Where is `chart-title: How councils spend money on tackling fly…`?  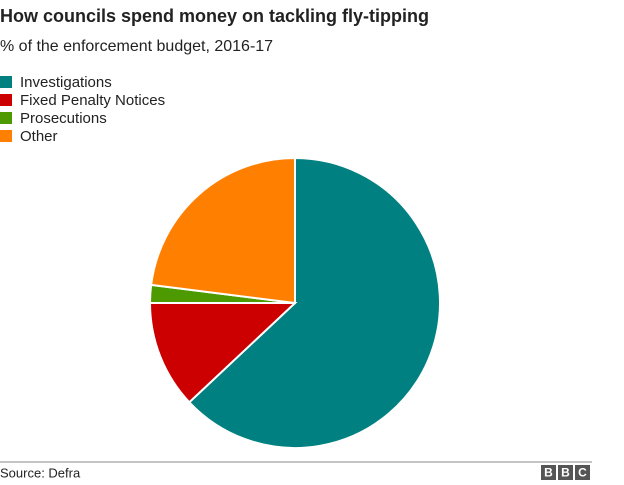 chart-title: How councils spend money on tackling fly… is located at coordinates (214, 16).